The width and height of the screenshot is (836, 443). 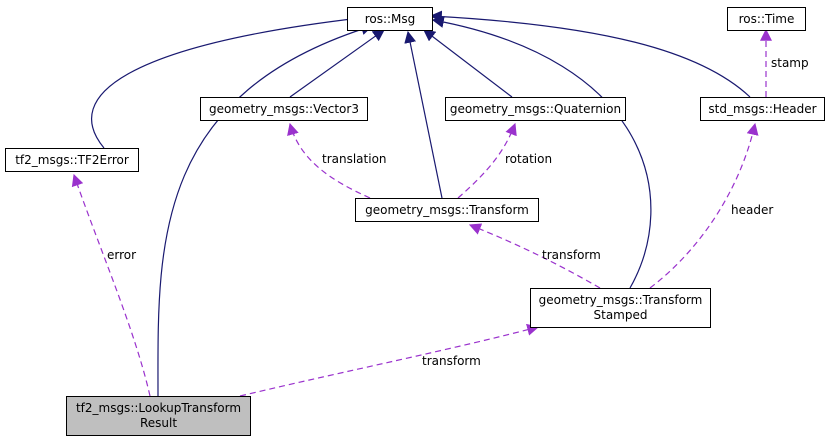 I want to click on node-transform-stamped-line2: Stamped, so click(x=620, y=315).